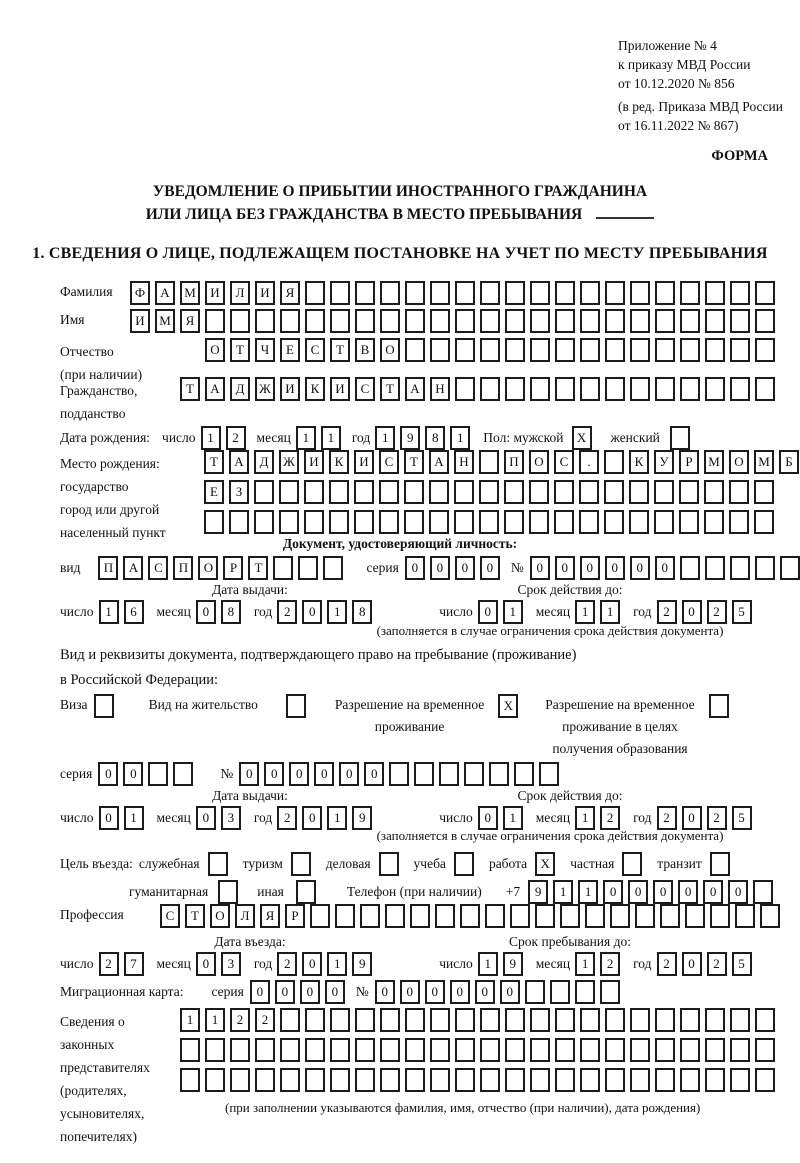 The image size is (800, 1163). Describe the element at coordinates (415, 389) in the screenshot. I see `char-cell: А` at that location.